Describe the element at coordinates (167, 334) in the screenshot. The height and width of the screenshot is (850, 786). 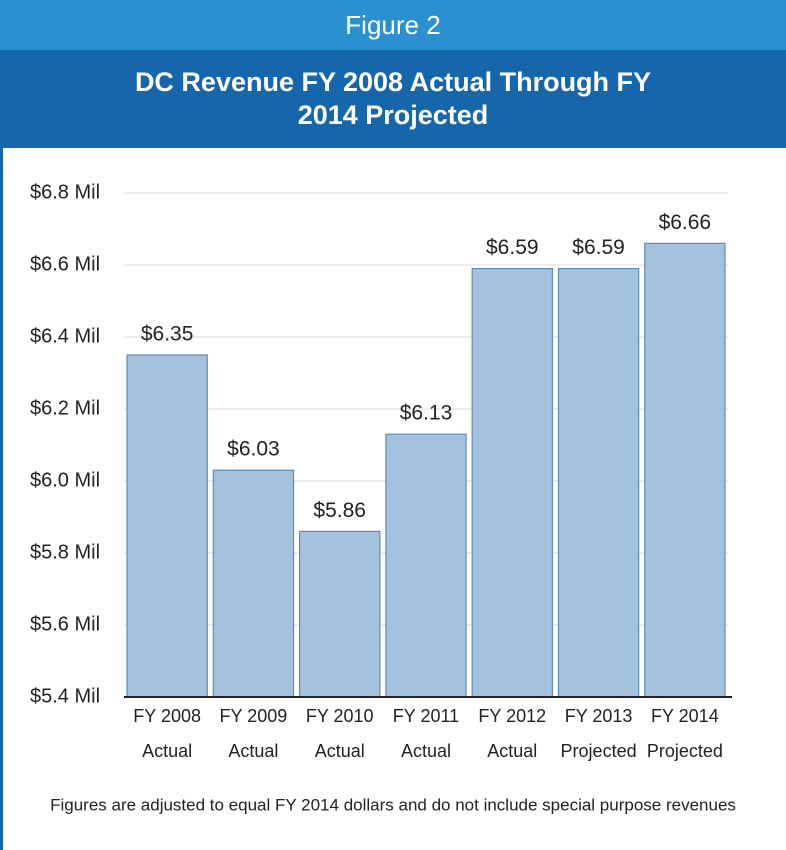
I see `value-label: $6.35` at that location.